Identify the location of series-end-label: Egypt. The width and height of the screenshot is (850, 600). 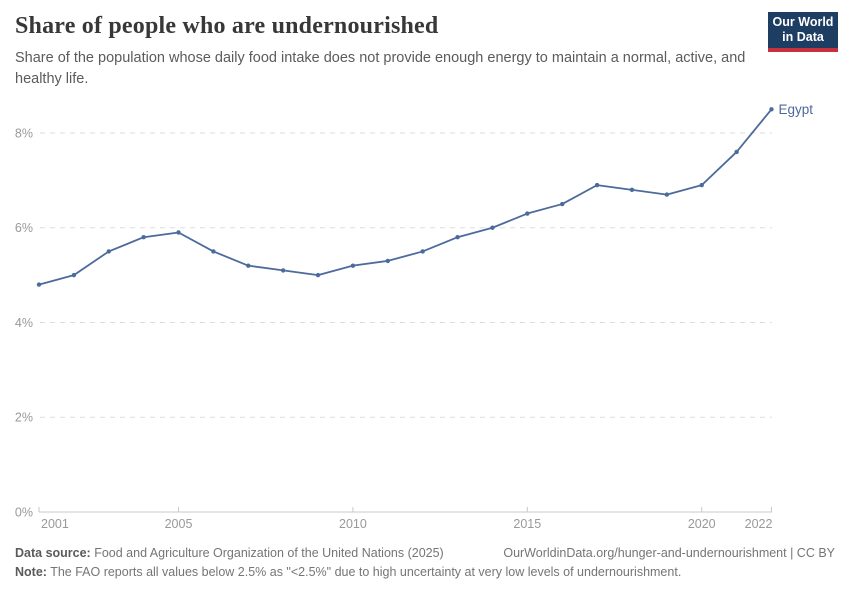
(795, 109).